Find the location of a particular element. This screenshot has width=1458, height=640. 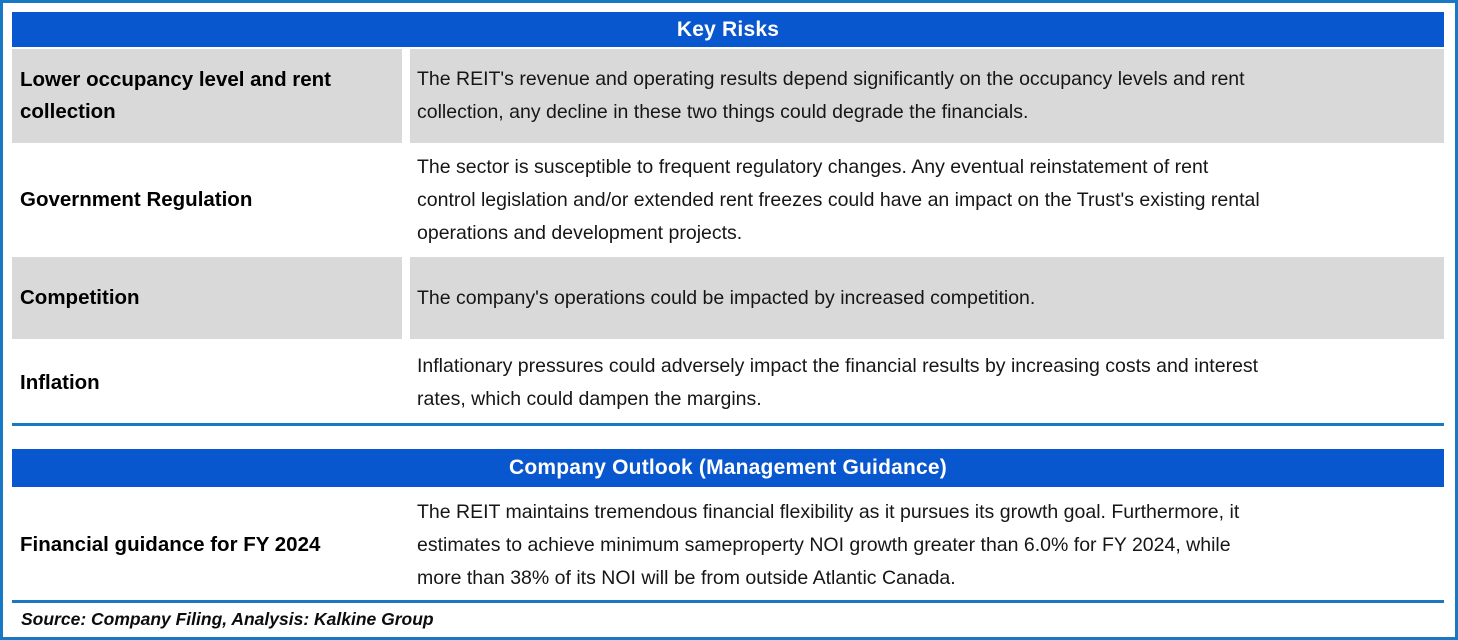

section-gap is located at coordinates (728, 437).